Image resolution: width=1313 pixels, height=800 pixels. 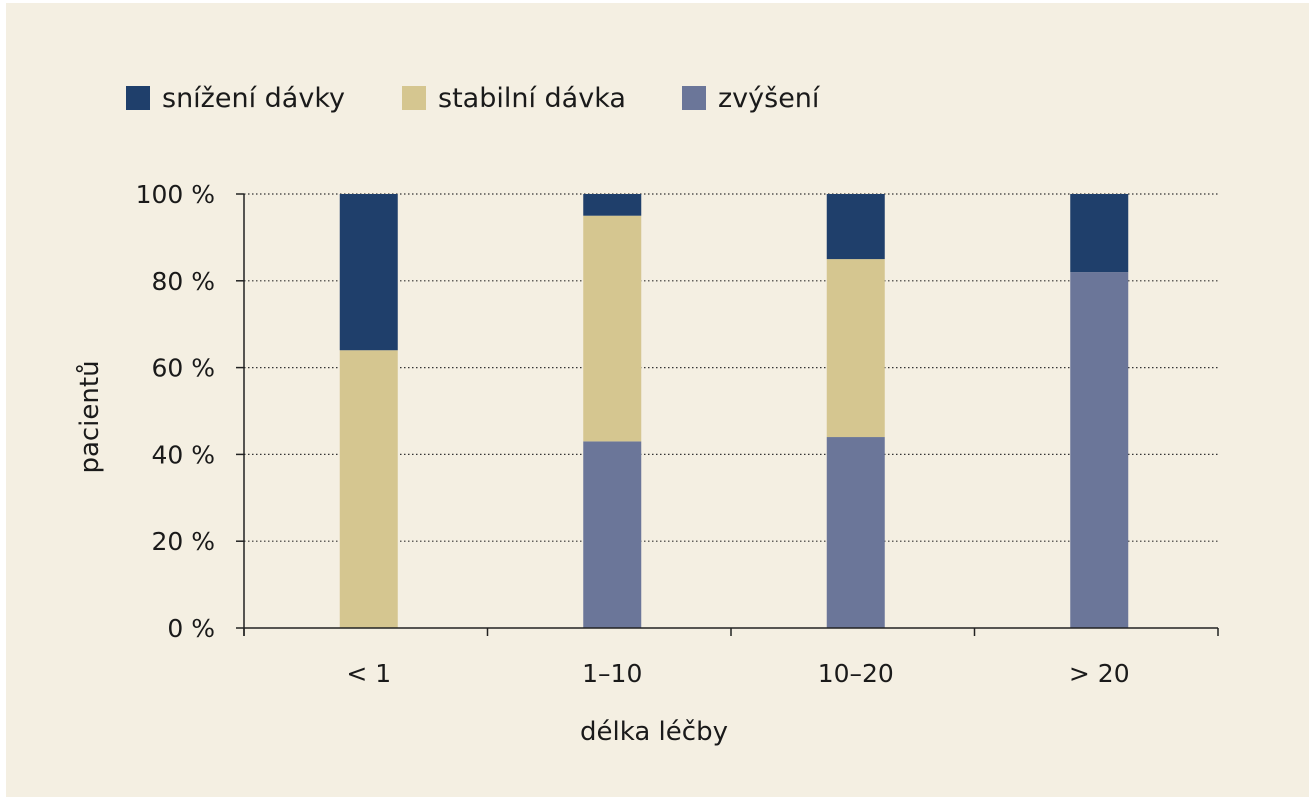 What do you see at coordinates (183, 454) in the screenshot?
I see `y-tick-label: 40 %` at bounding box center [183, 454].